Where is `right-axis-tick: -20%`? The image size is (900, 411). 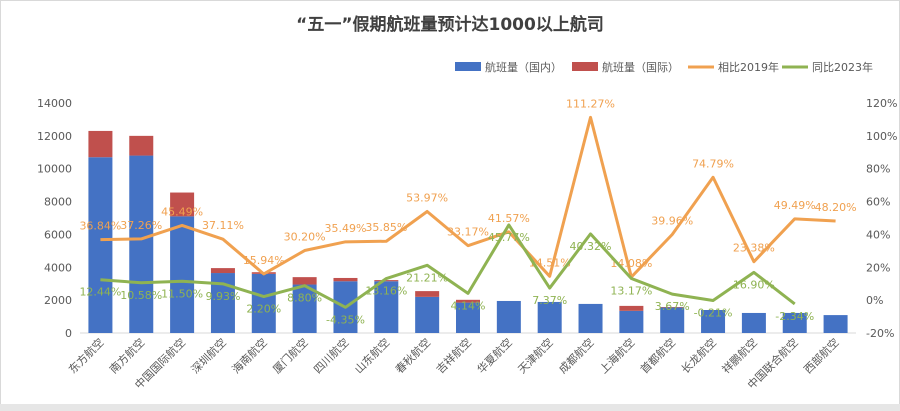 right-axis-tick: -20% is located at coordinates (880, 333).